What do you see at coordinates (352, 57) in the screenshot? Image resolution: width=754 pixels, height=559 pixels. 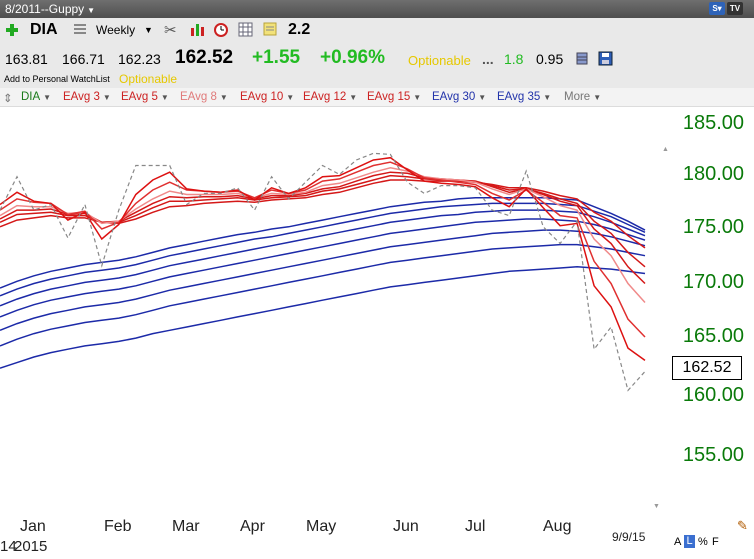 I see `price-change-percent: +0.96%` at bounding box center [352, 57].